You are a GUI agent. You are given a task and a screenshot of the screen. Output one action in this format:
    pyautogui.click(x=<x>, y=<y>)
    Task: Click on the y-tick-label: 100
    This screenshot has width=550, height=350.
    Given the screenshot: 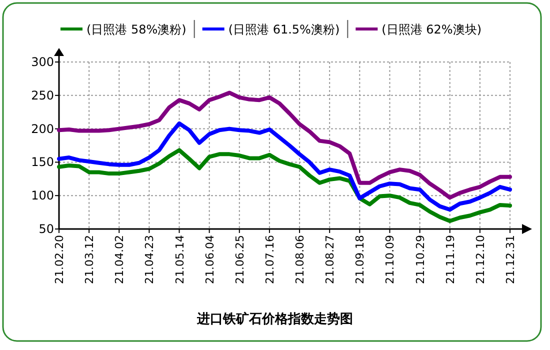 What is the action you would take?
    pyautogui.click(x=42, y=195)
    